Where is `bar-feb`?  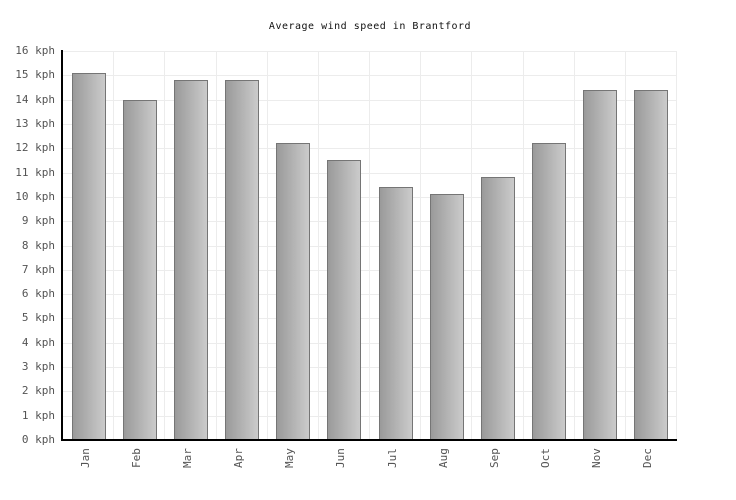 bar-feb is located at coordinates (139, 270).